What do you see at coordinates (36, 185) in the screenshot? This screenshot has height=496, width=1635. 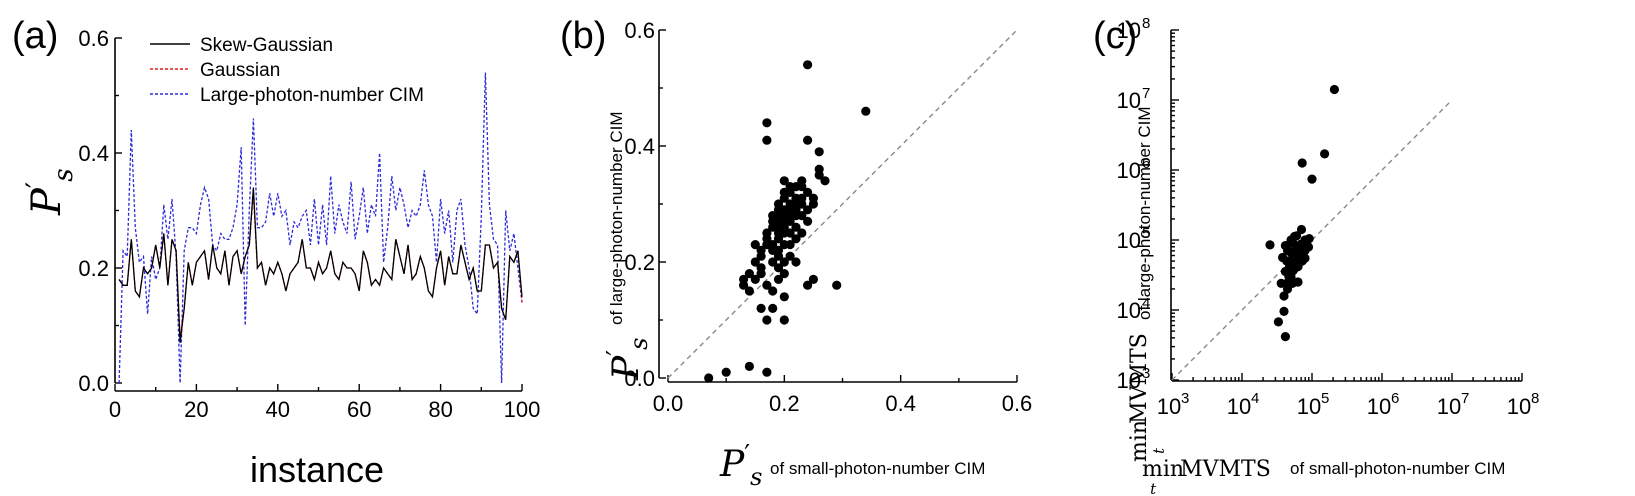 I see `panel-a-ylabel-prime: ′` at bounding box center [36, 185].